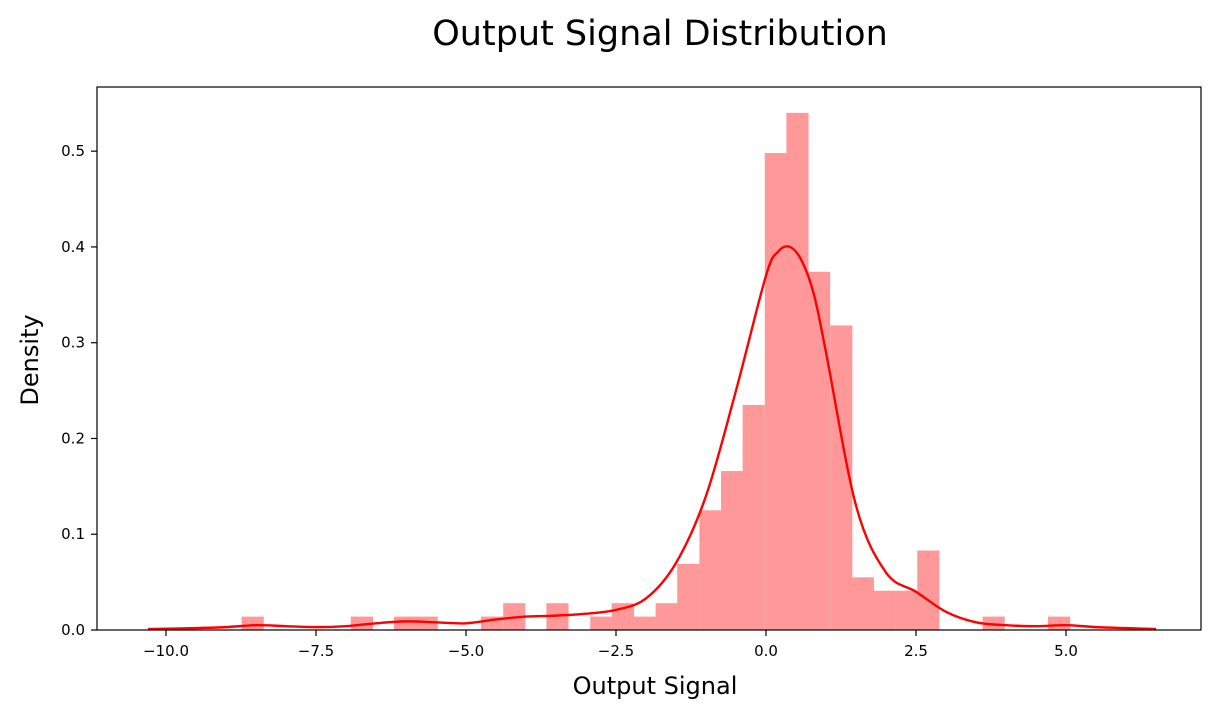  What do you see at coordinates (73, 534) in the screenshot?
I see `y-tick-label: 0.1` at bounding box center [73, 534].